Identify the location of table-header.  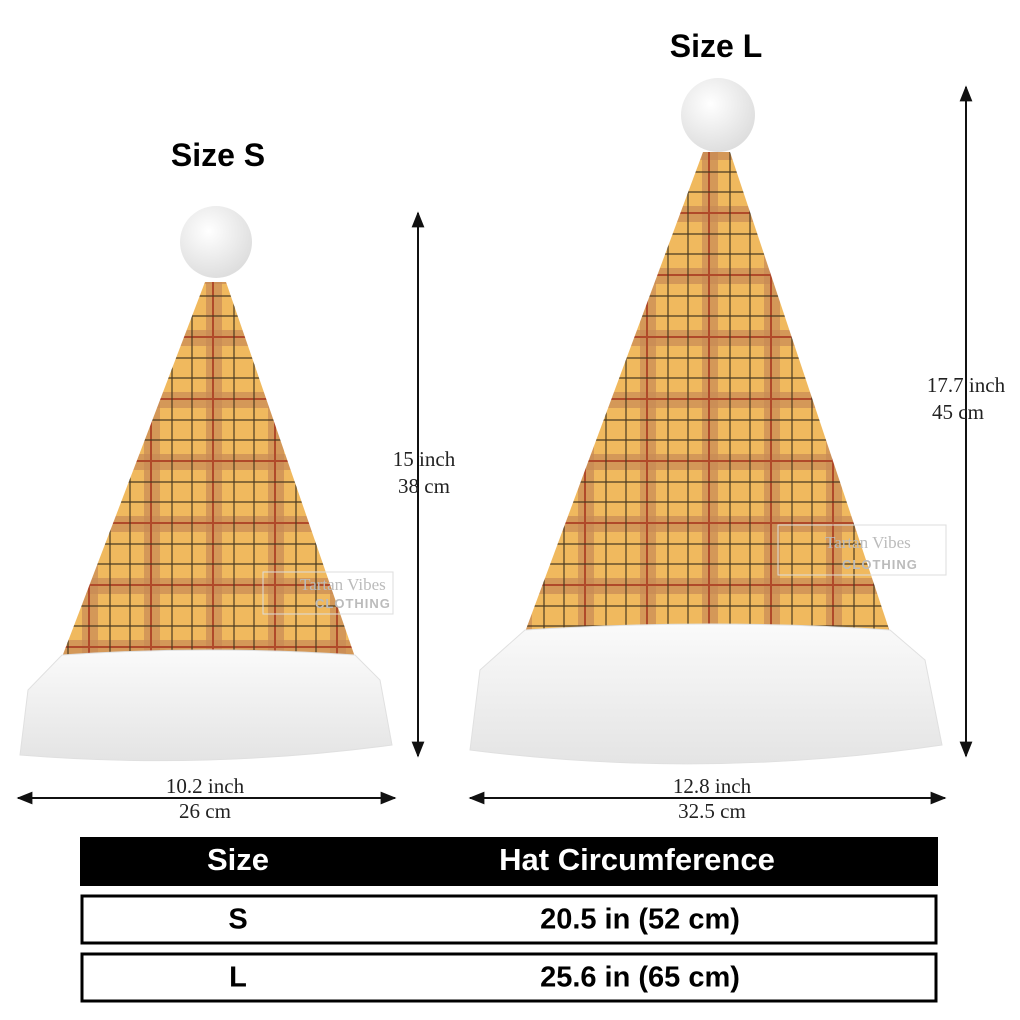
(509, 861).